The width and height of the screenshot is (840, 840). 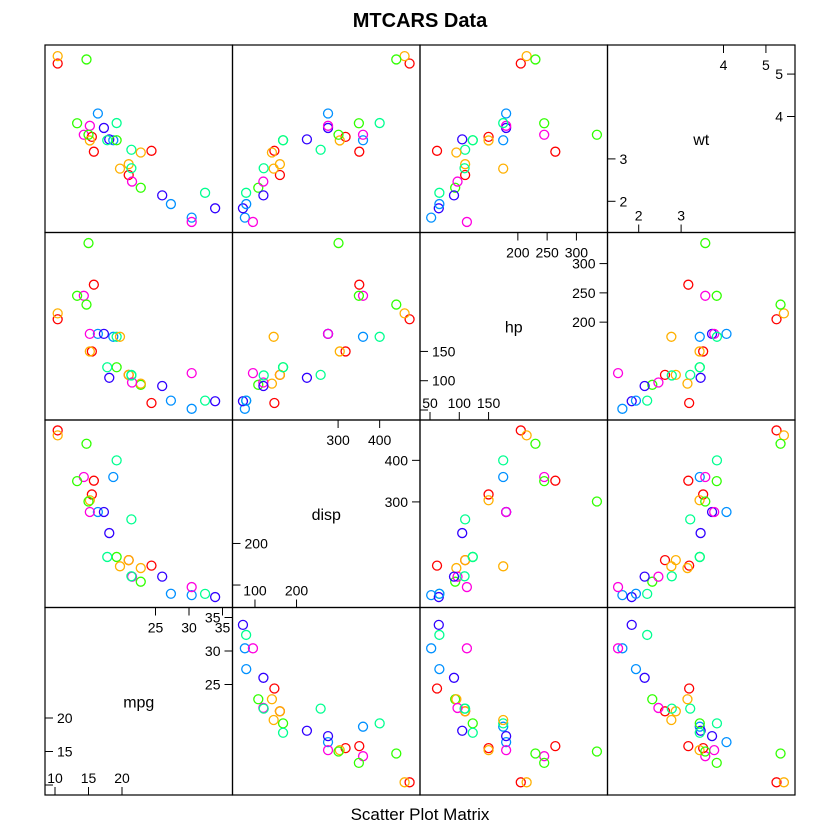 What do you see at coordinates (766, 65) in the screenshot?
I see `tick-label: 5` at bounding box center [766, 65].